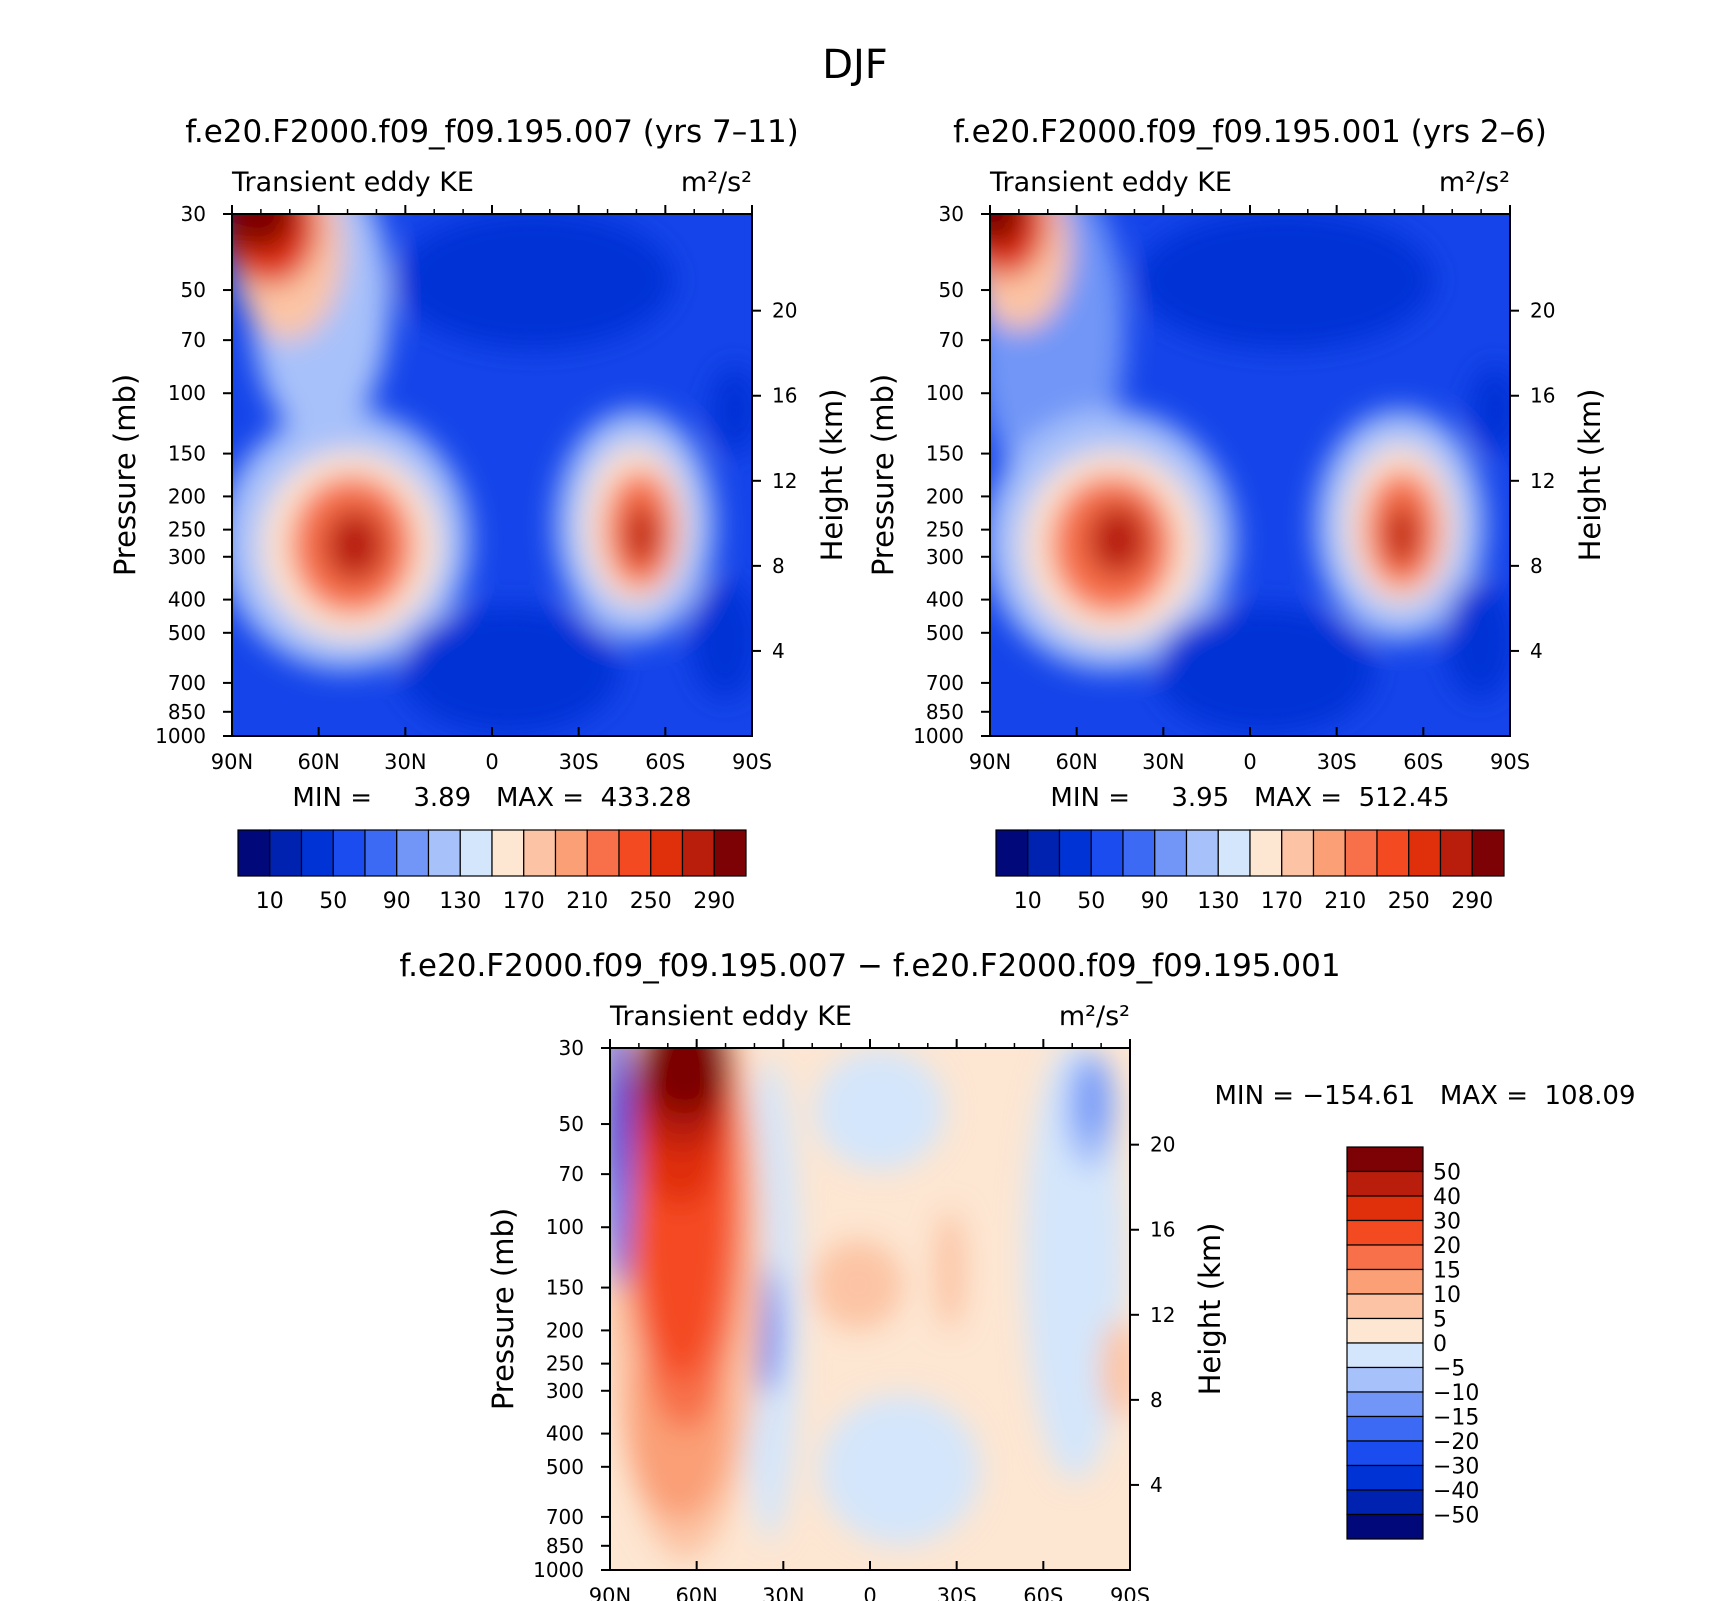 The image size is (1710, 1601). I want to click on panel-a-x-tick-label: 30N, so click(405, 762).